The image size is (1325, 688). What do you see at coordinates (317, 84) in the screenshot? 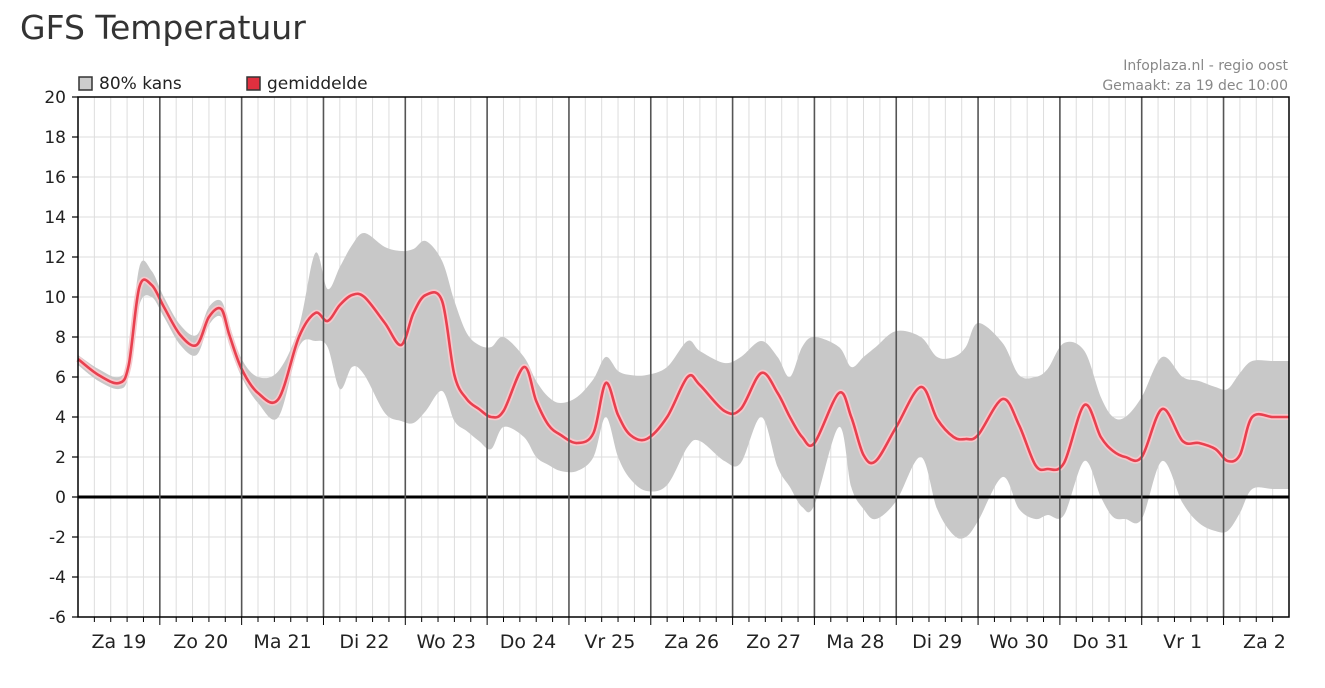
I see `legend-mean-label: gemiddelde` at bounding box center [317, 84].